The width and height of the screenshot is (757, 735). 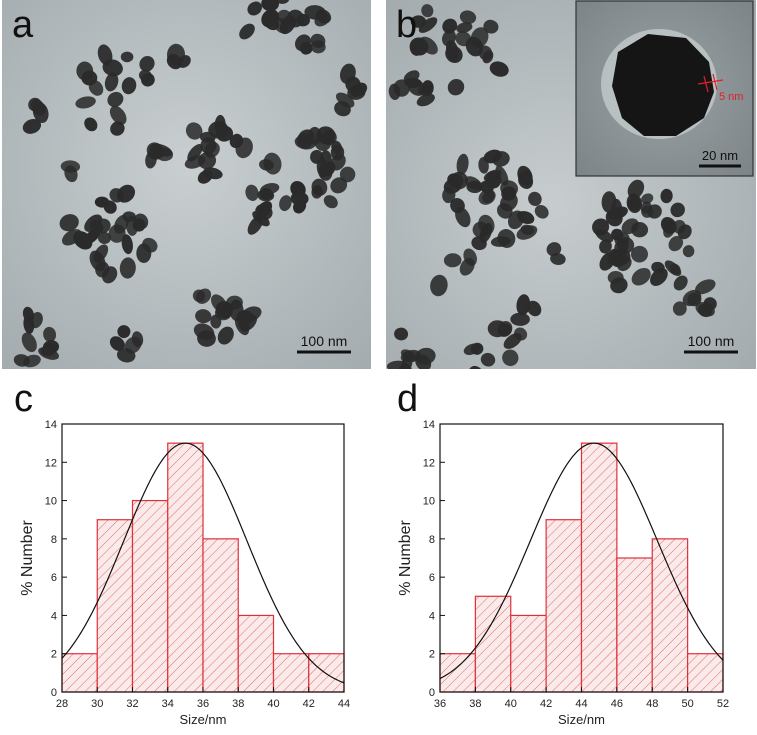 I want to click on x-tick-label: 34, so click(x=168, y=704).